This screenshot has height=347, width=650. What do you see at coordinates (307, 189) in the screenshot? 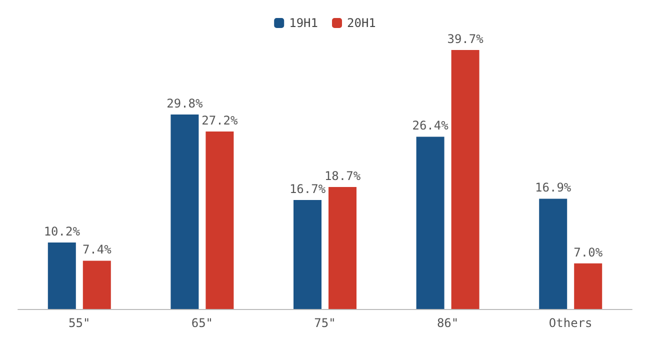
I see `data-label: 16.7%` at bounding box center [307, 189].